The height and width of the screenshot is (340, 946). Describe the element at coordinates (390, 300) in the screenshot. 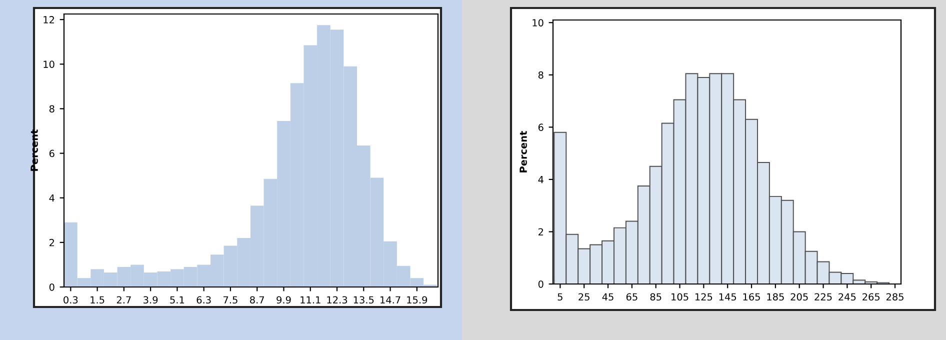

I see `x-tick-label: 14.7` at that location.